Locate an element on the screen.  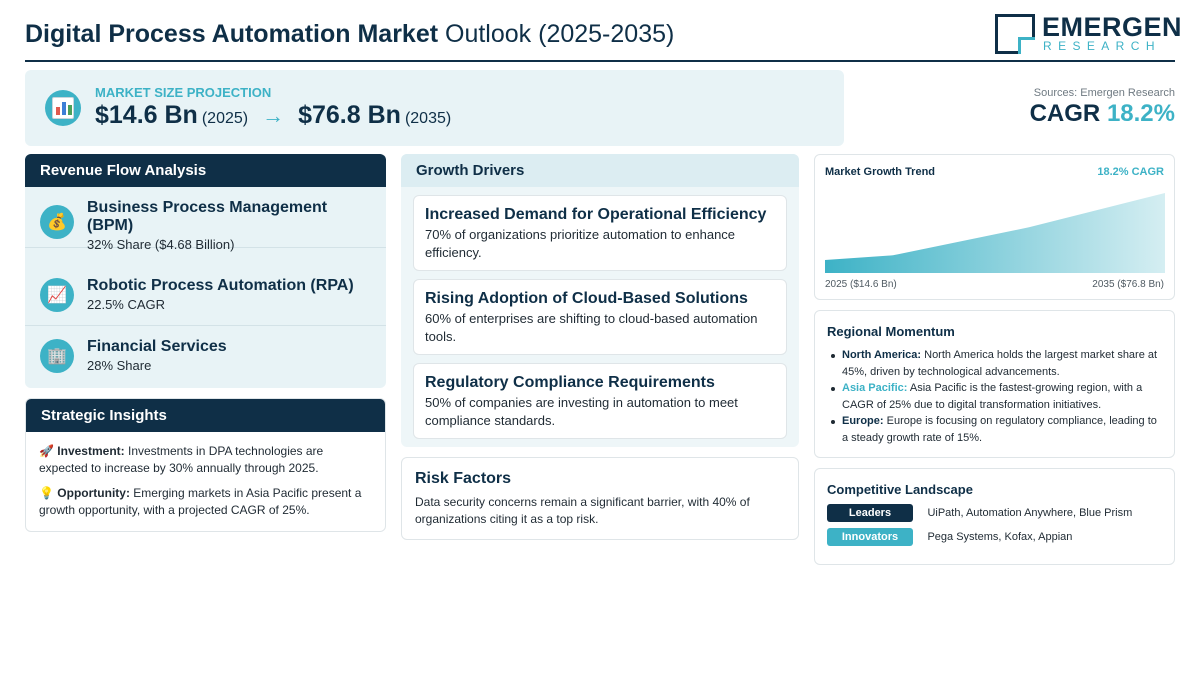
cagr-headline: CAGR 18.2% is located at coordinates (1102, 114).